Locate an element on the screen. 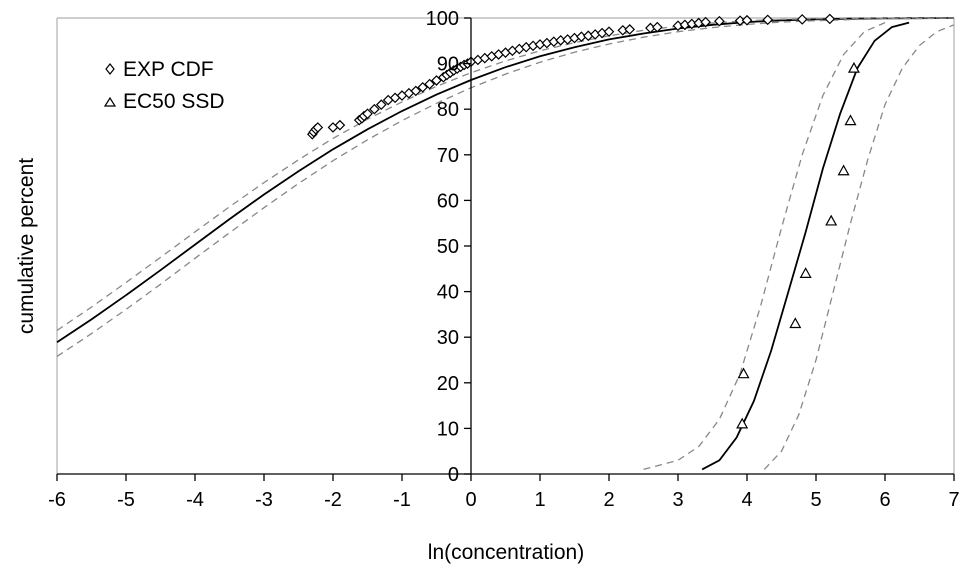  x-tick-label: 4 is located at coordinates (746, 500).